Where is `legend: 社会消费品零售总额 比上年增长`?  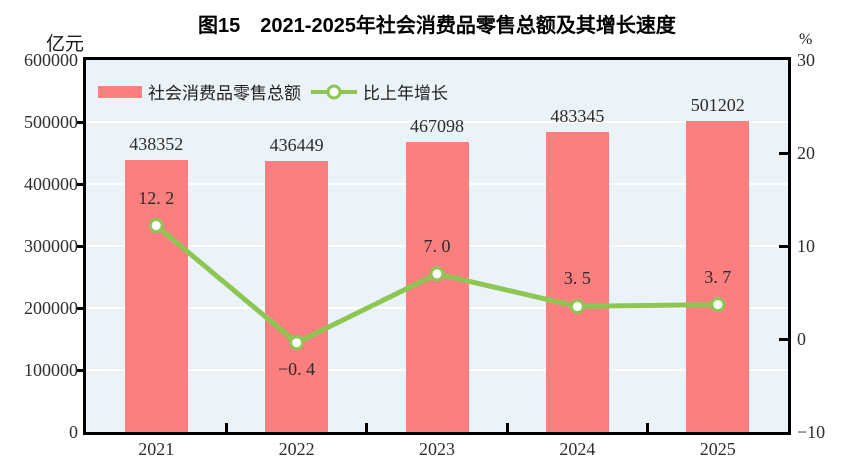
legend: 社会消费品零售总额 比上年增长 is located at coordinates (273, 91).